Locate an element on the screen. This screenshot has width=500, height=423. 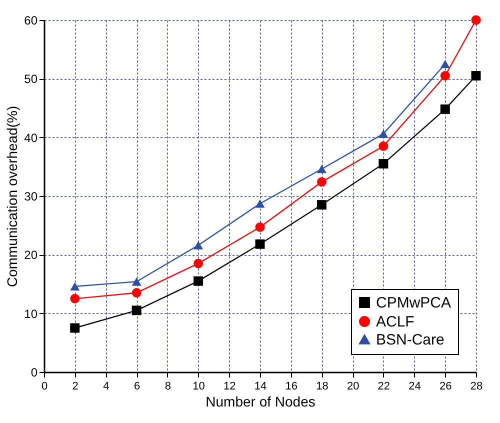
y-axis-title: Communication overhead(%) is located at coordinates (12, 197).